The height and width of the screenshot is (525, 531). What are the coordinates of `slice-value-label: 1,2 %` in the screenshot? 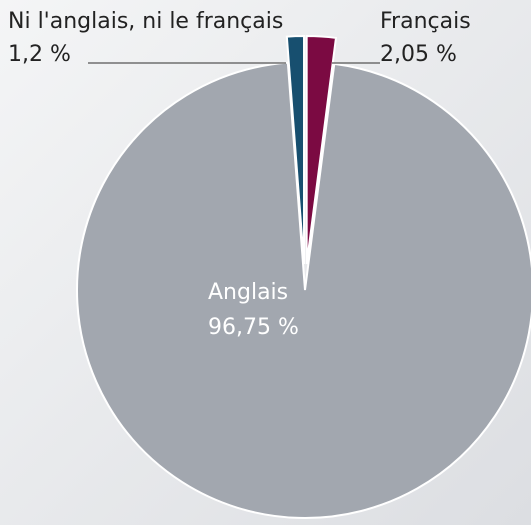 It's located at (39, 54).